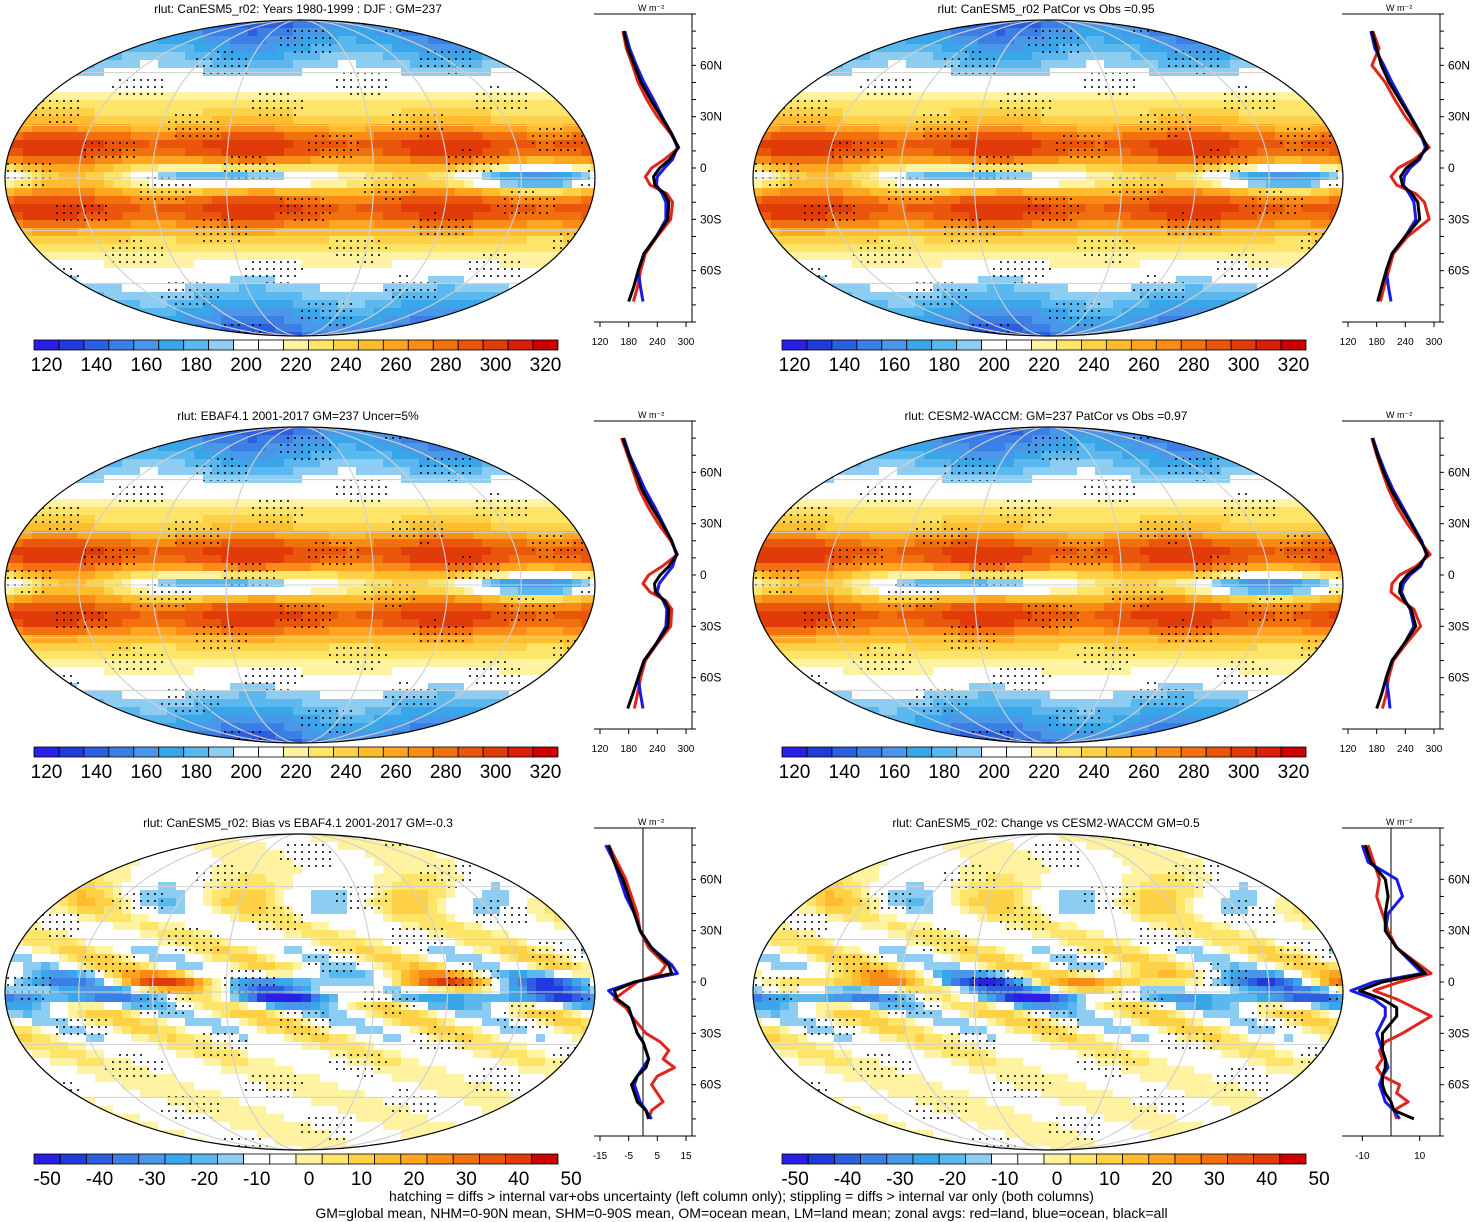 The image size is (1483, 1222). Describe the element at coordinates (651, 415) in the screenshot. I see `zonal-unit-label: W m⁻²` at that location.